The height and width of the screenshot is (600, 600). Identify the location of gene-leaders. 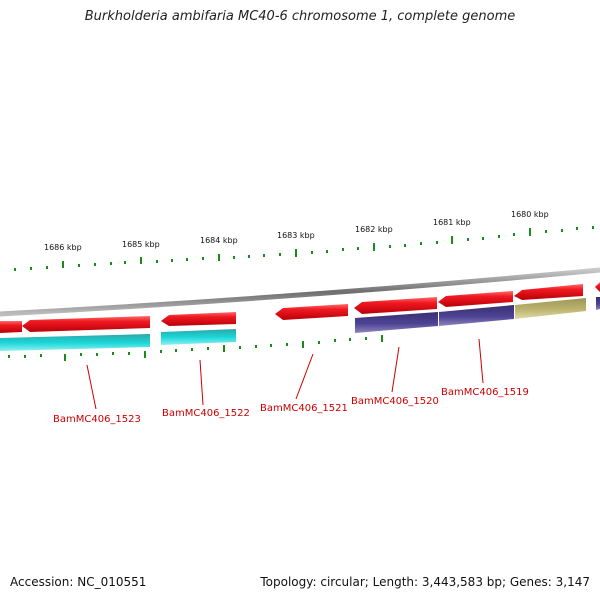
(285, 374).